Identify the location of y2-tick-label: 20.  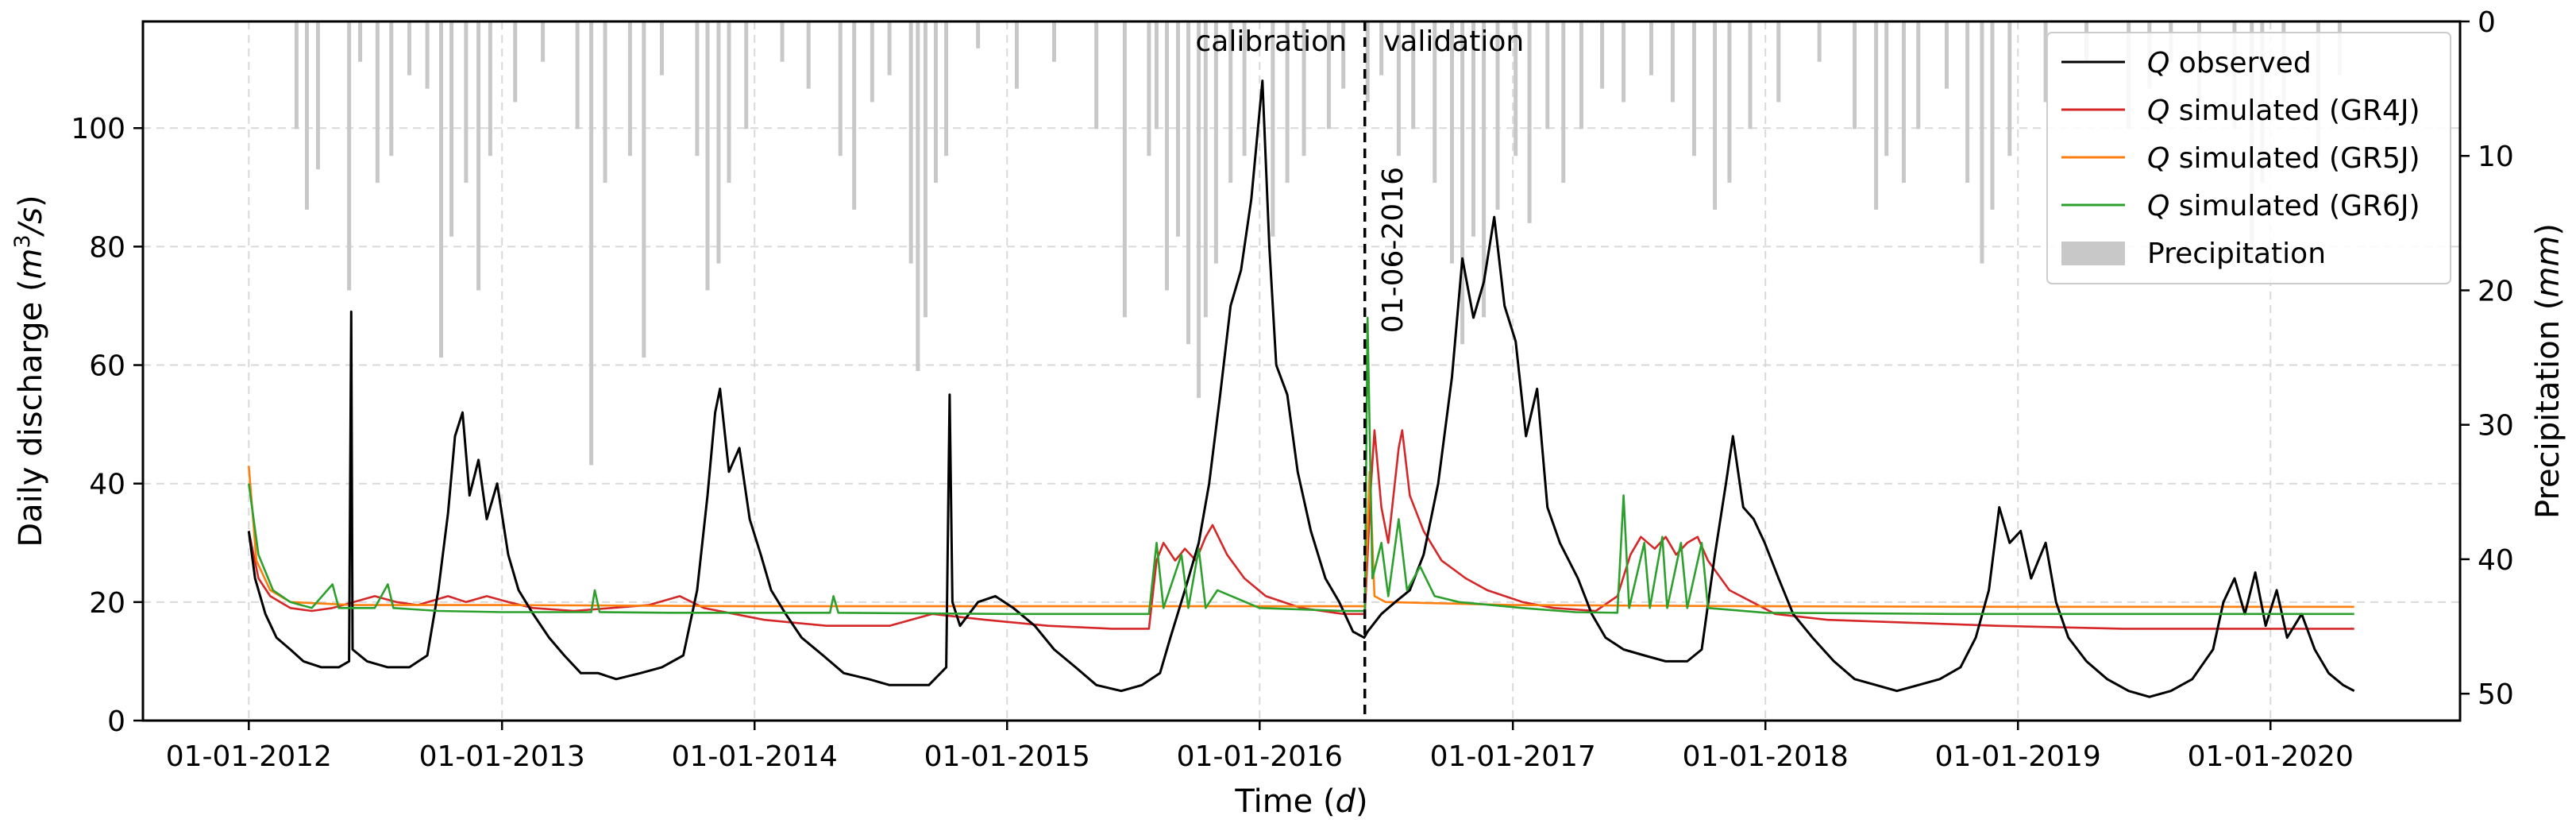
(2496, 291).